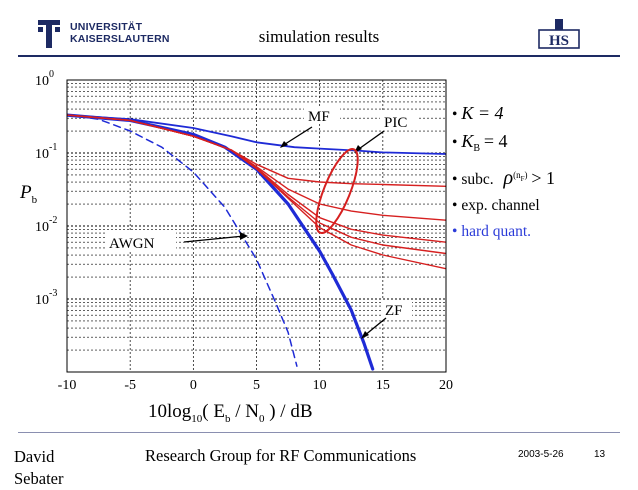  I want to click on y-tick-labels: 10⁰ 10⁻¹ 10⁻² 10⁻³, so click(46, 188).